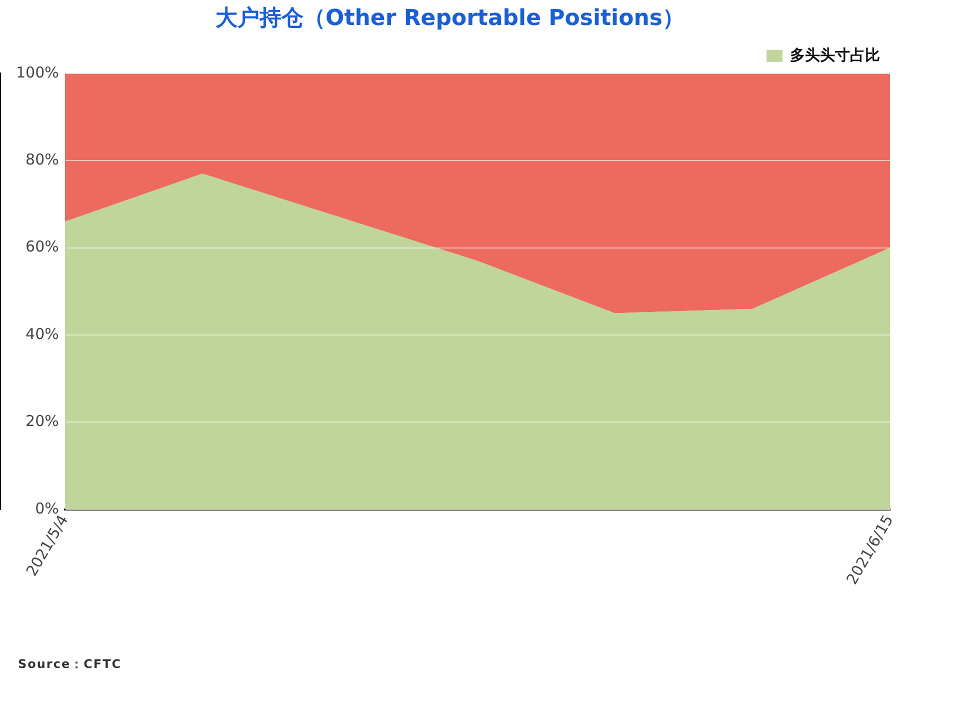 This screenshot has width=960, height=701. What do you see at coordinates (42, 247) in the screenshot?
I see `y-tick-label: 60%` at bounding box center [42, 247].